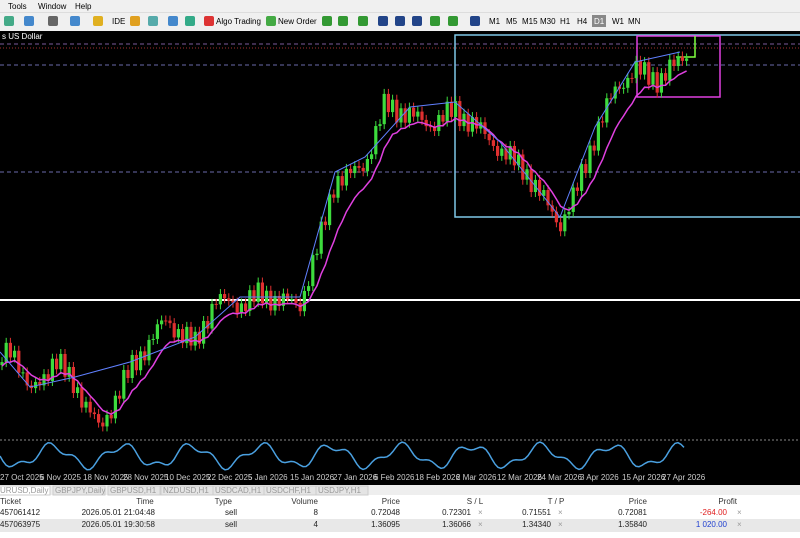 This screenshot has height=538, width=800. What do you see at coordinates (118, 21) in the screenshot?
I see `toolbar-button: IDE` at bounding box center [118, 21].